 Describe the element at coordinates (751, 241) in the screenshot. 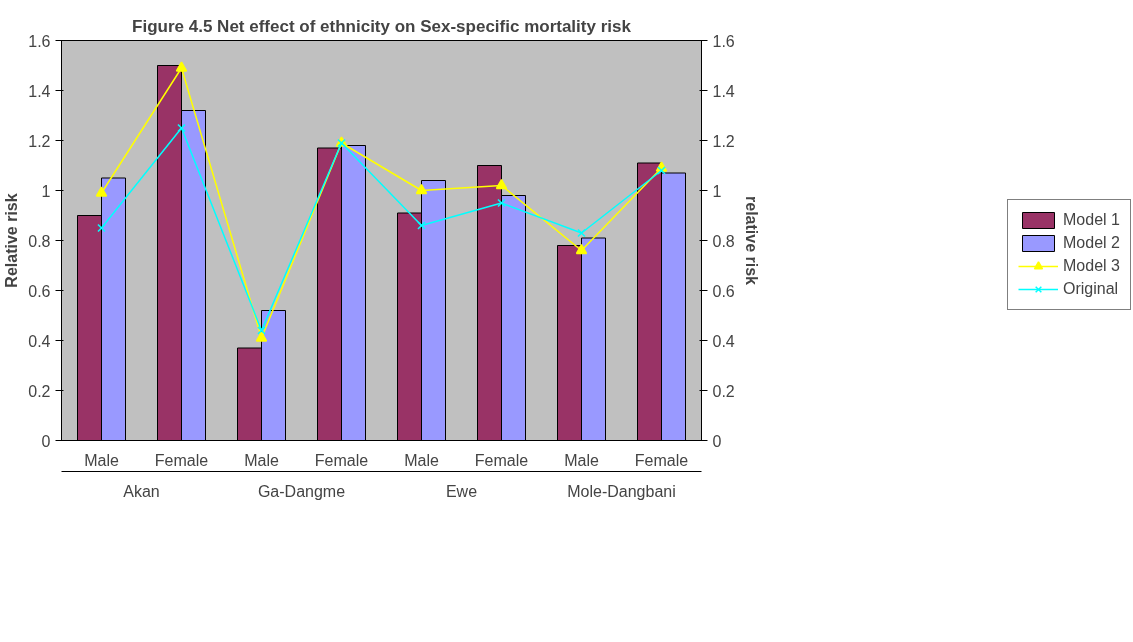

I see `y2-axis-title: relative risk` at that location.